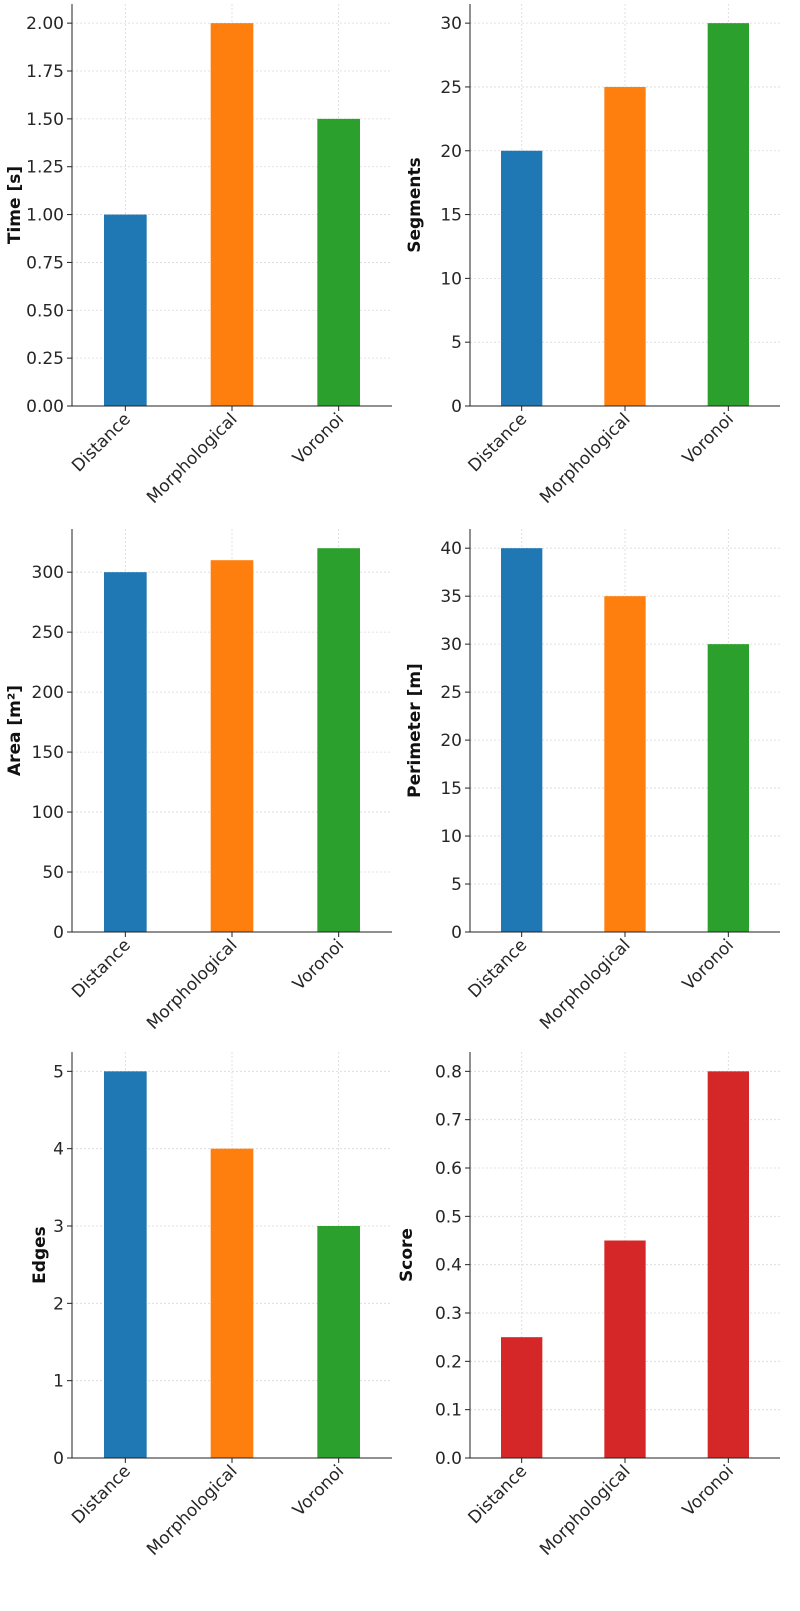 The width and height of the screenshot is (800, 1611). Describe the element at coordinates (448, 1459) in the screenshot. I see `y-tick-label: 0.0` at that location.